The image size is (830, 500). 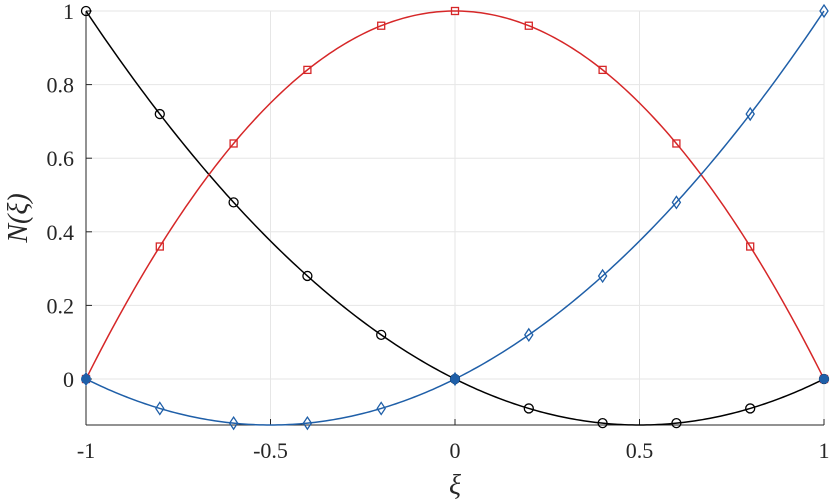 What do you see at coordinates (61, 305) in the screenshot?
I see `y-tick-label: 0.2` at bounding box center [61, 305].